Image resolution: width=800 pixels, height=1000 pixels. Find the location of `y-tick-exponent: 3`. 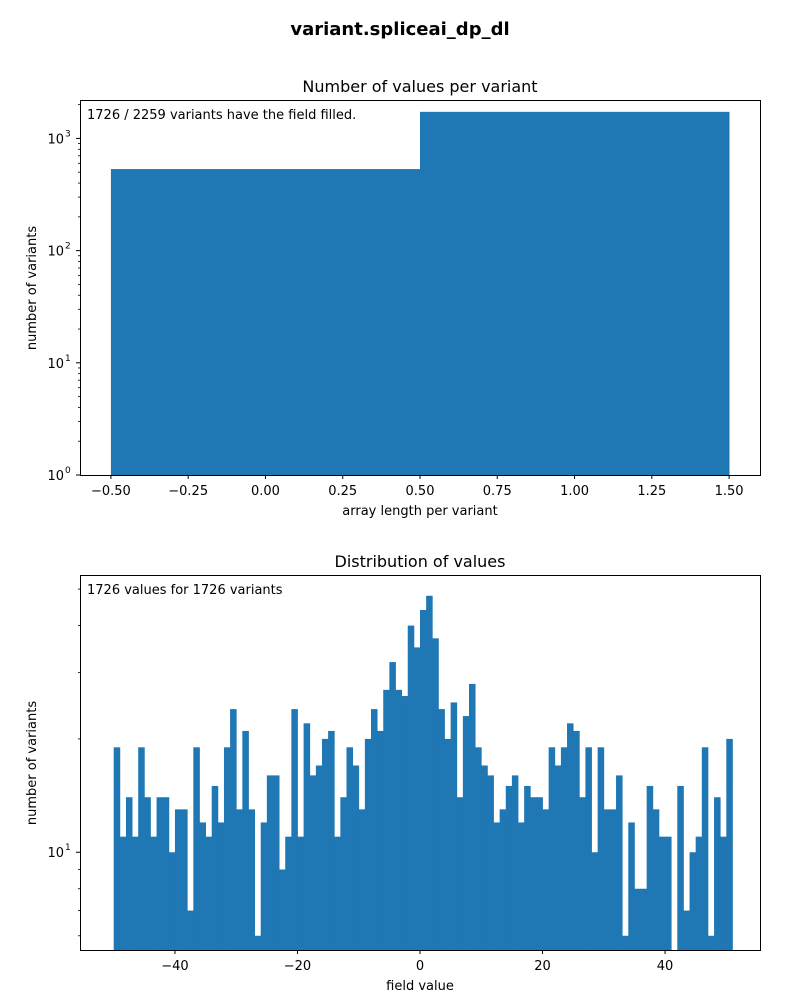

y-tick-exponent: 3 is located at coordinates (68, 134).